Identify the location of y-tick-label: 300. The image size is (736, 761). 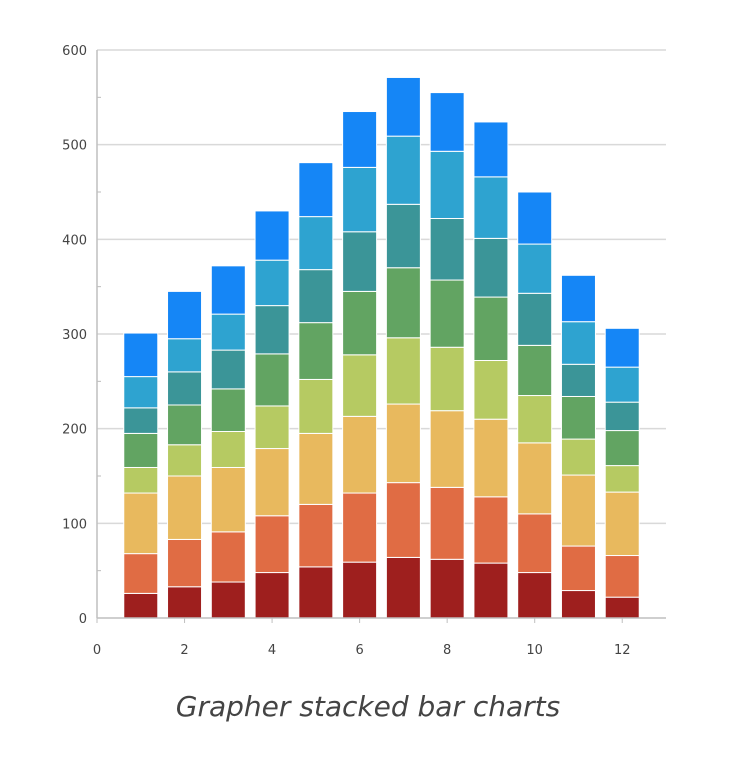
(74, 335).